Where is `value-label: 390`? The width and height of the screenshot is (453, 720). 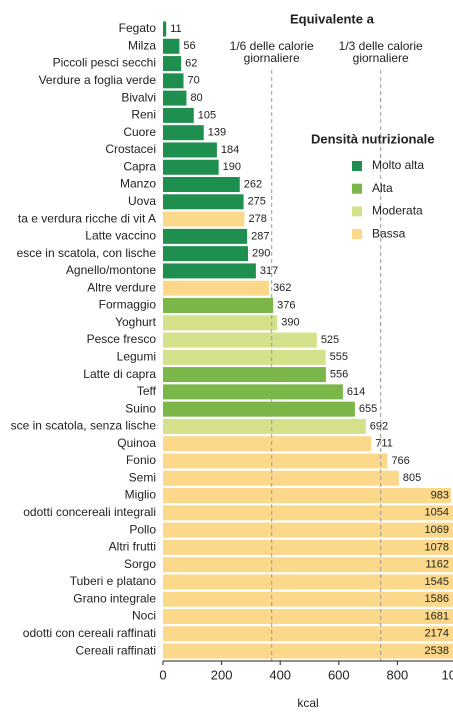
value-label: 390 is located at coordinates (290, 323).